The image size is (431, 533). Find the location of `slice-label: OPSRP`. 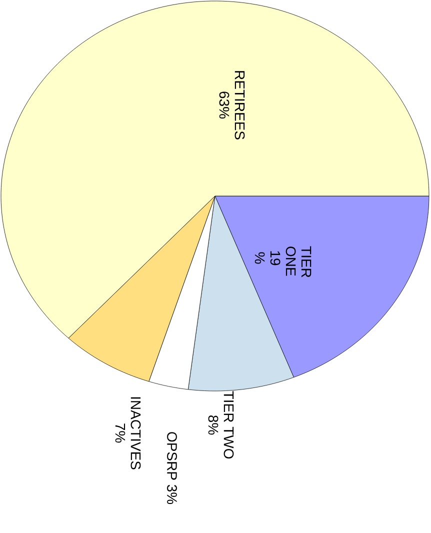

slice-label: OPSRP is located at coordinates (172, 456).